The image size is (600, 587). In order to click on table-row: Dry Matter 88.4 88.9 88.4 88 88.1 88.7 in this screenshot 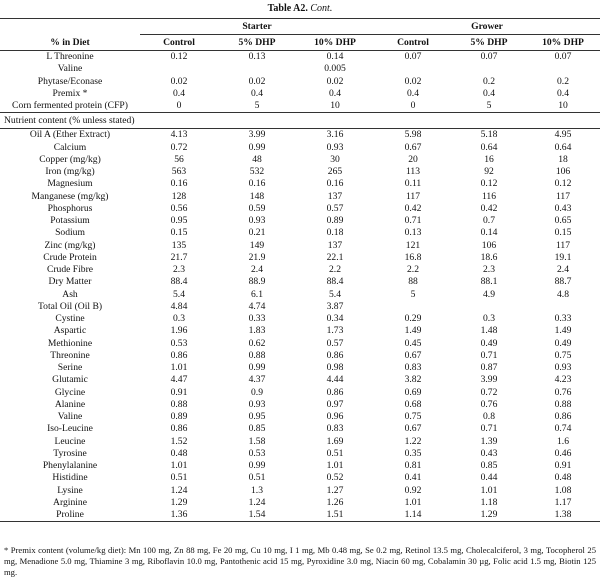, I will do `click(300, 282)`.